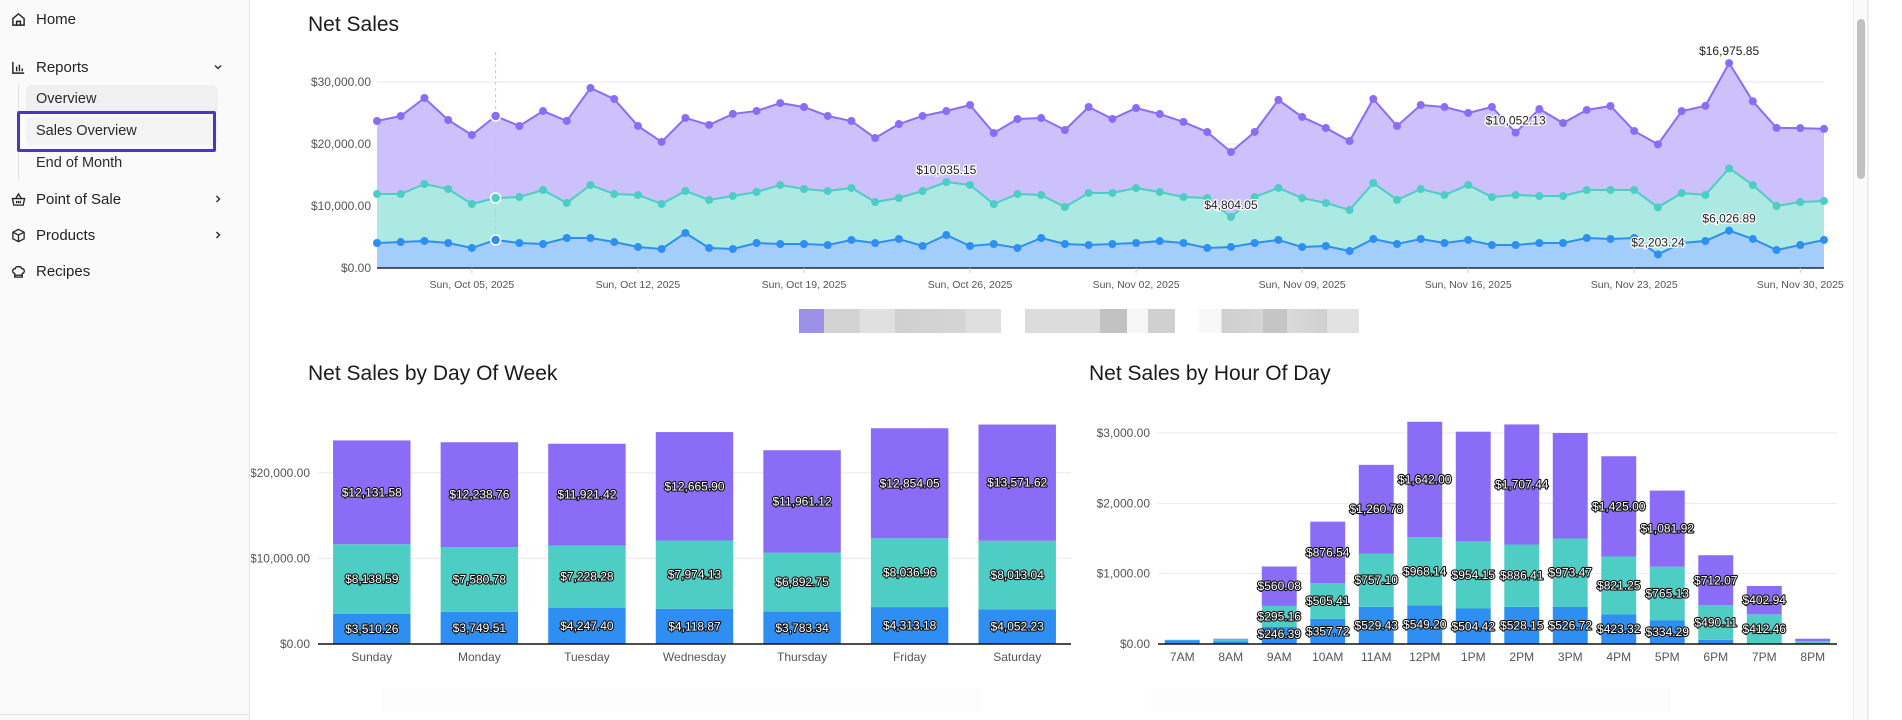 This screenshot has height=720, width=1902. Describe the element at coordinates (1861, 99) in the screenshot. I see `scrollbar-thumb` at that location.